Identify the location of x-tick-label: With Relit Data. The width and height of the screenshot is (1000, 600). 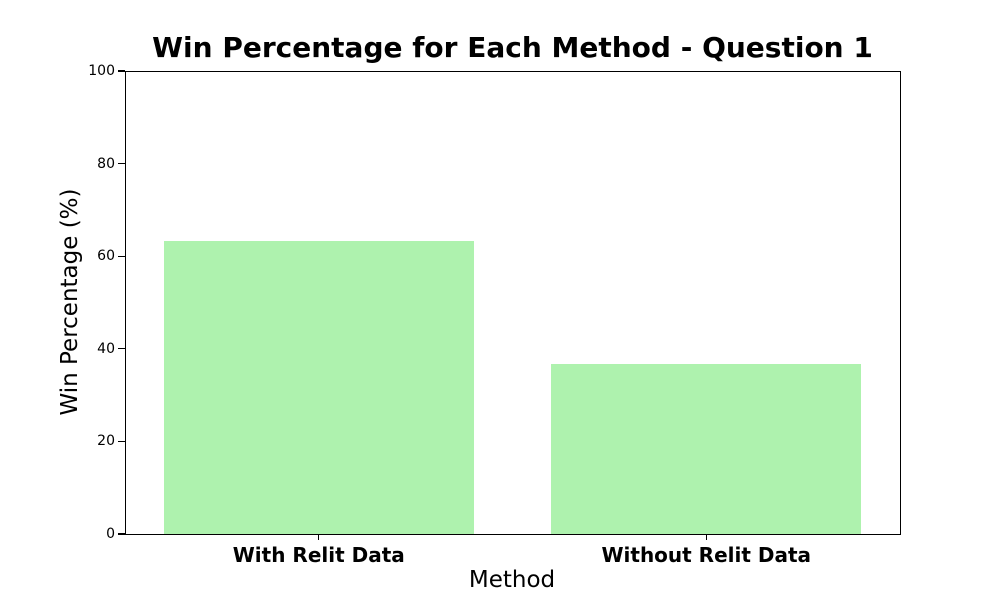
(318, 555).